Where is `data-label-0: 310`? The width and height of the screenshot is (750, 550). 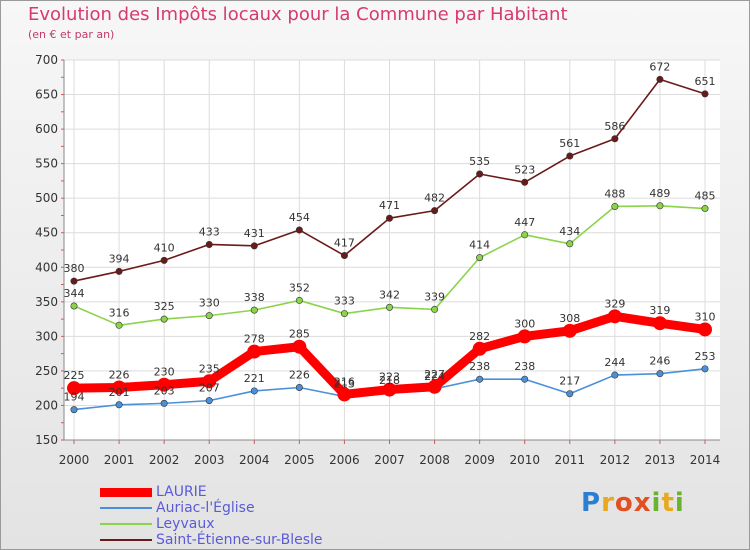
data-label-0: 310 is located at coordinates (705, 316).